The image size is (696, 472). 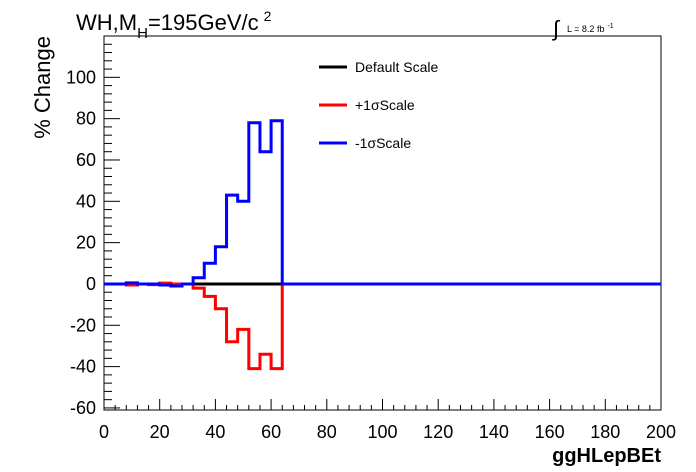 I want to click on x-tick-label-140: 140, so click(x=494, y=432).